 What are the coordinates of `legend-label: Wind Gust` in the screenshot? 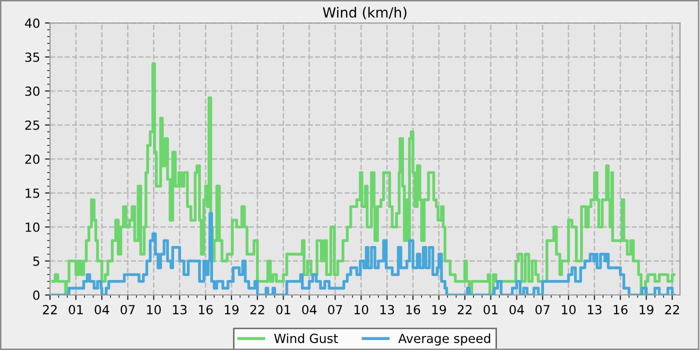 It's located at (306, 338).